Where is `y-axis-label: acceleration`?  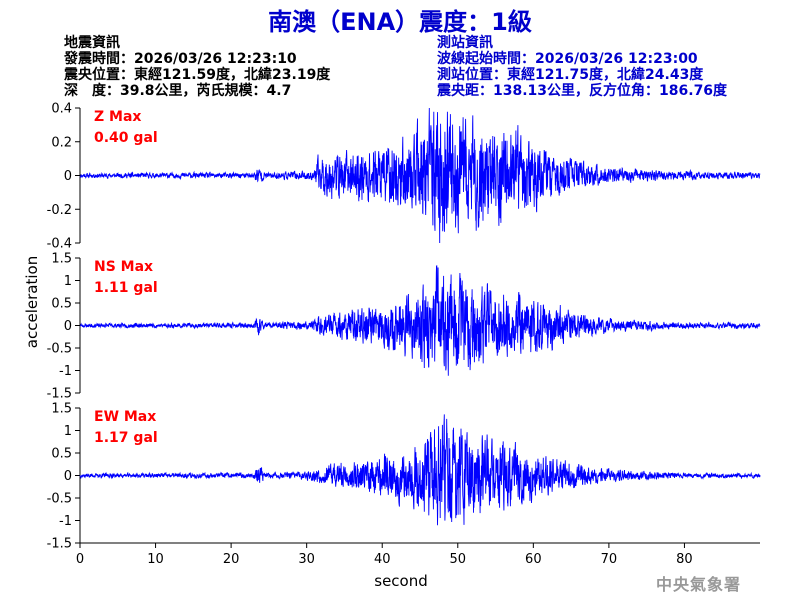 y-axis-label: acceleration is located at coordinates (32, 302).